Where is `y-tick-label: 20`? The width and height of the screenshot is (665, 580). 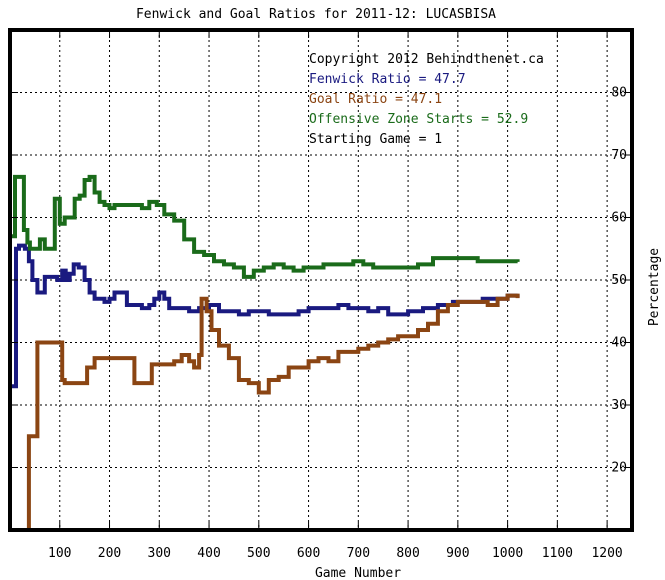 y-tick-label: 20 is located at coordinates (619, 468).